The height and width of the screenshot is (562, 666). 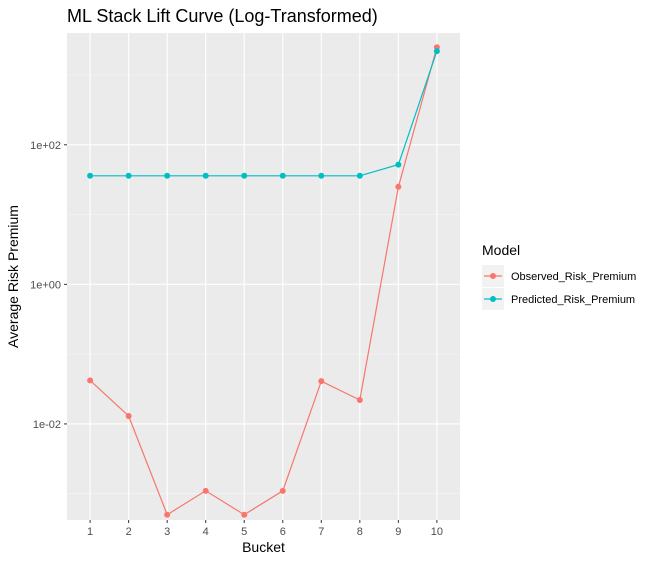 I want to click on y-tick-label: 1e+00, so click(x=45, y=285).